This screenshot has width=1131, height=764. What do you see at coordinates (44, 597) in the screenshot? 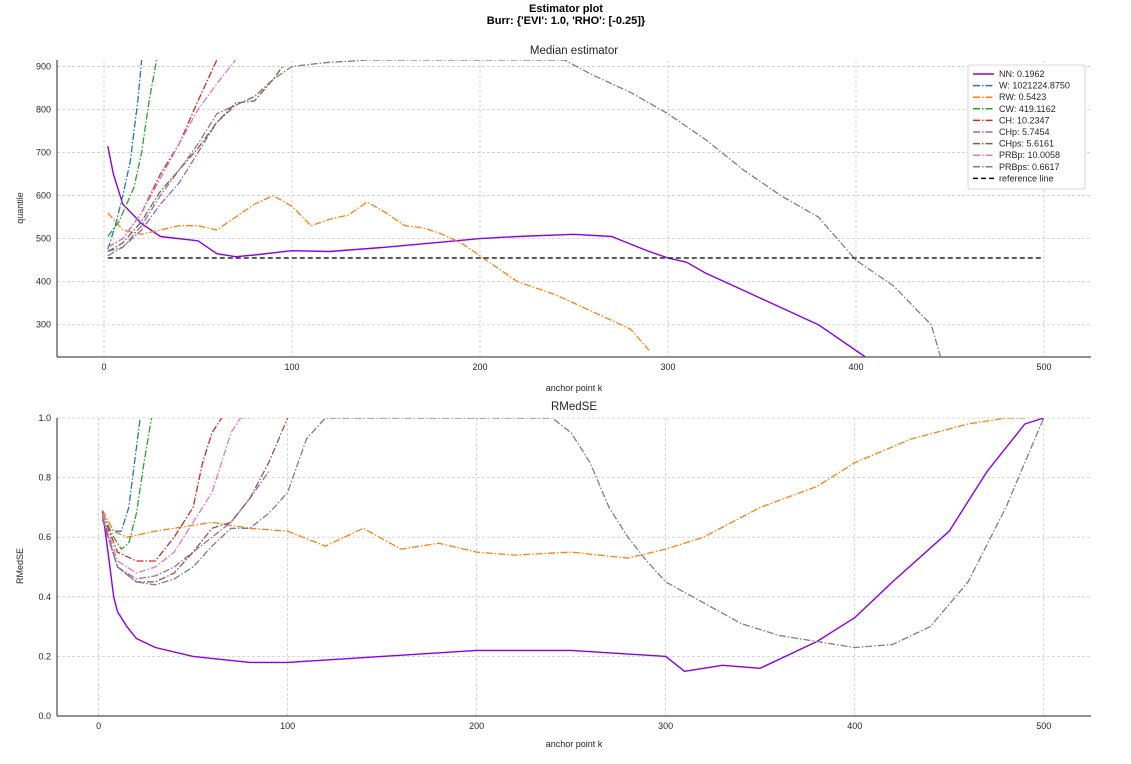
I see `rmedse-ytick-label: 0.4` at bounding box center [44, 597].